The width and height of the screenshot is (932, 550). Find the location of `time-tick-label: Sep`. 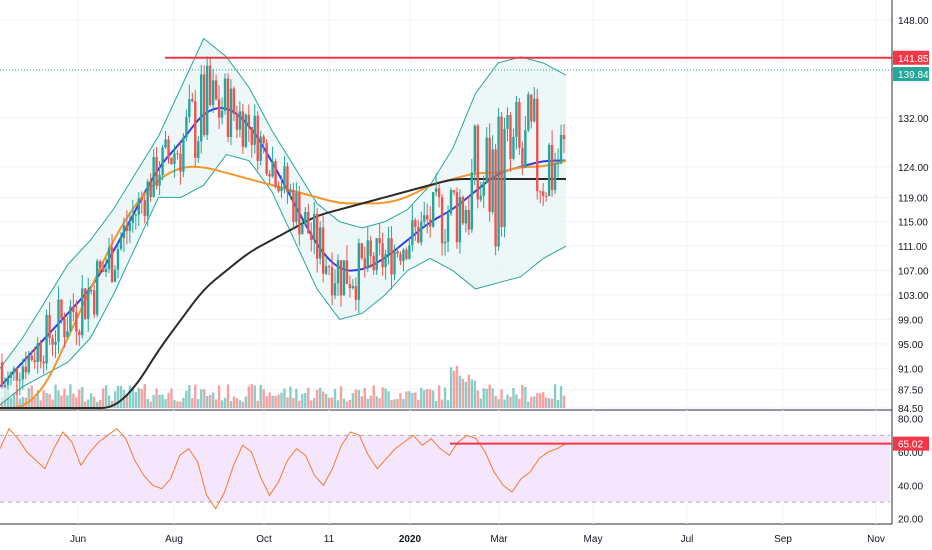

time-tick-label: Sep is located at coordinates (783, 539).